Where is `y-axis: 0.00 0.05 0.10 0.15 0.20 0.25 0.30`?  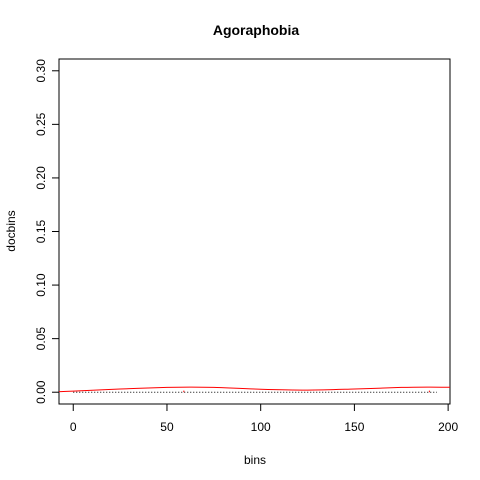 y-axis: 0.00 0.05 0.10 0.15 0.20 0.25 0.30 is located at coordinates (46, 231).